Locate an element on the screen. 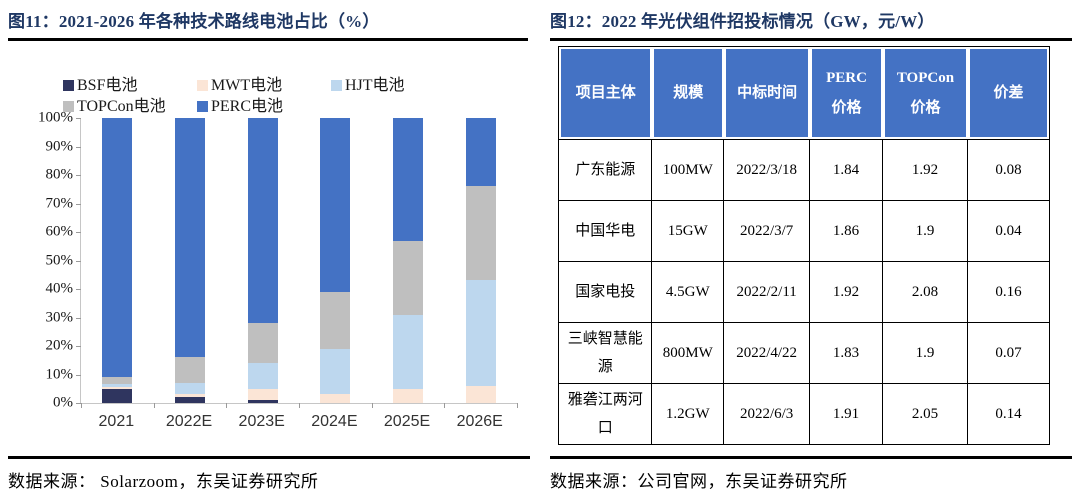 This screenshot has width=1080, height=497. y-tick-label: 90% is located at coordinates (59, 146).